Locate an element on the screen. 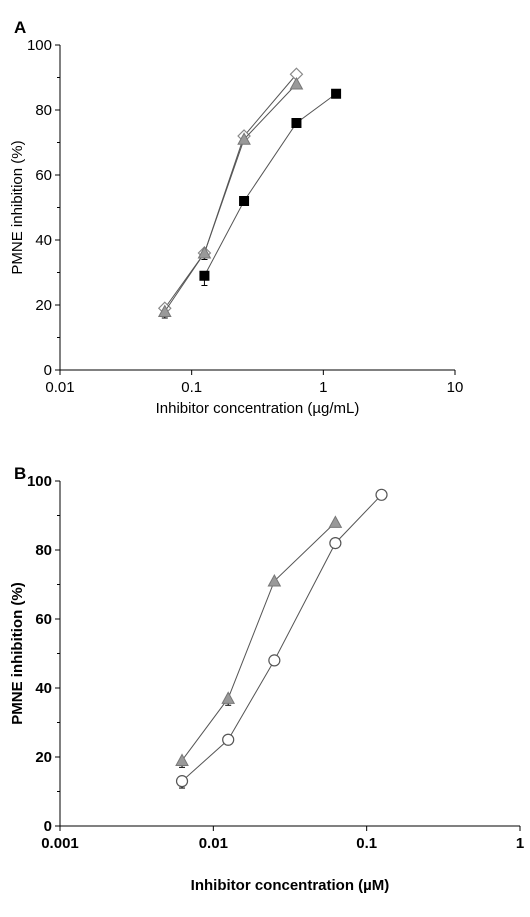 This screenshot has height=917, width=530. panel-b-y-tick-label: 0 is located at coordinates (48, 826).